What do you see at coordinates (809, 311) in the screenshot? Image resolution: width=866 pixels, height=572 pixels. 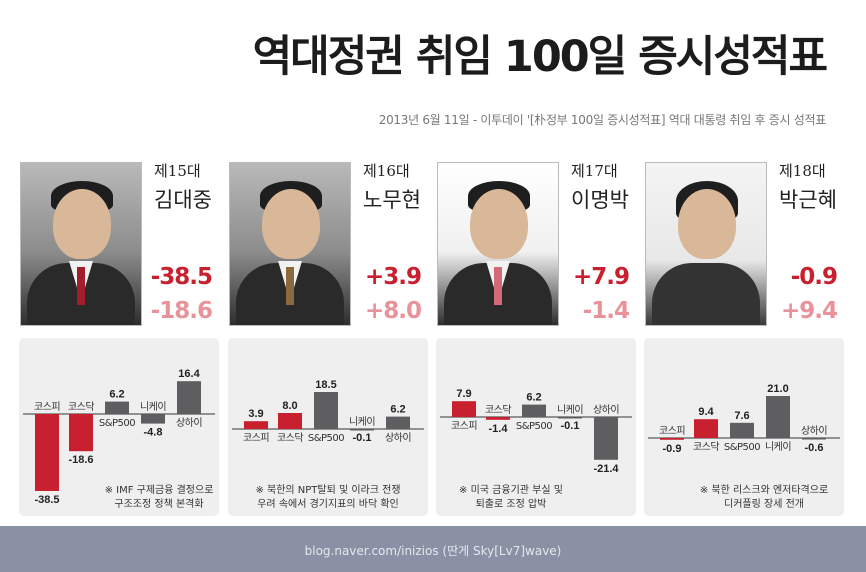 I see `value-secondary: +9.4` at bounding box center [809, 311].